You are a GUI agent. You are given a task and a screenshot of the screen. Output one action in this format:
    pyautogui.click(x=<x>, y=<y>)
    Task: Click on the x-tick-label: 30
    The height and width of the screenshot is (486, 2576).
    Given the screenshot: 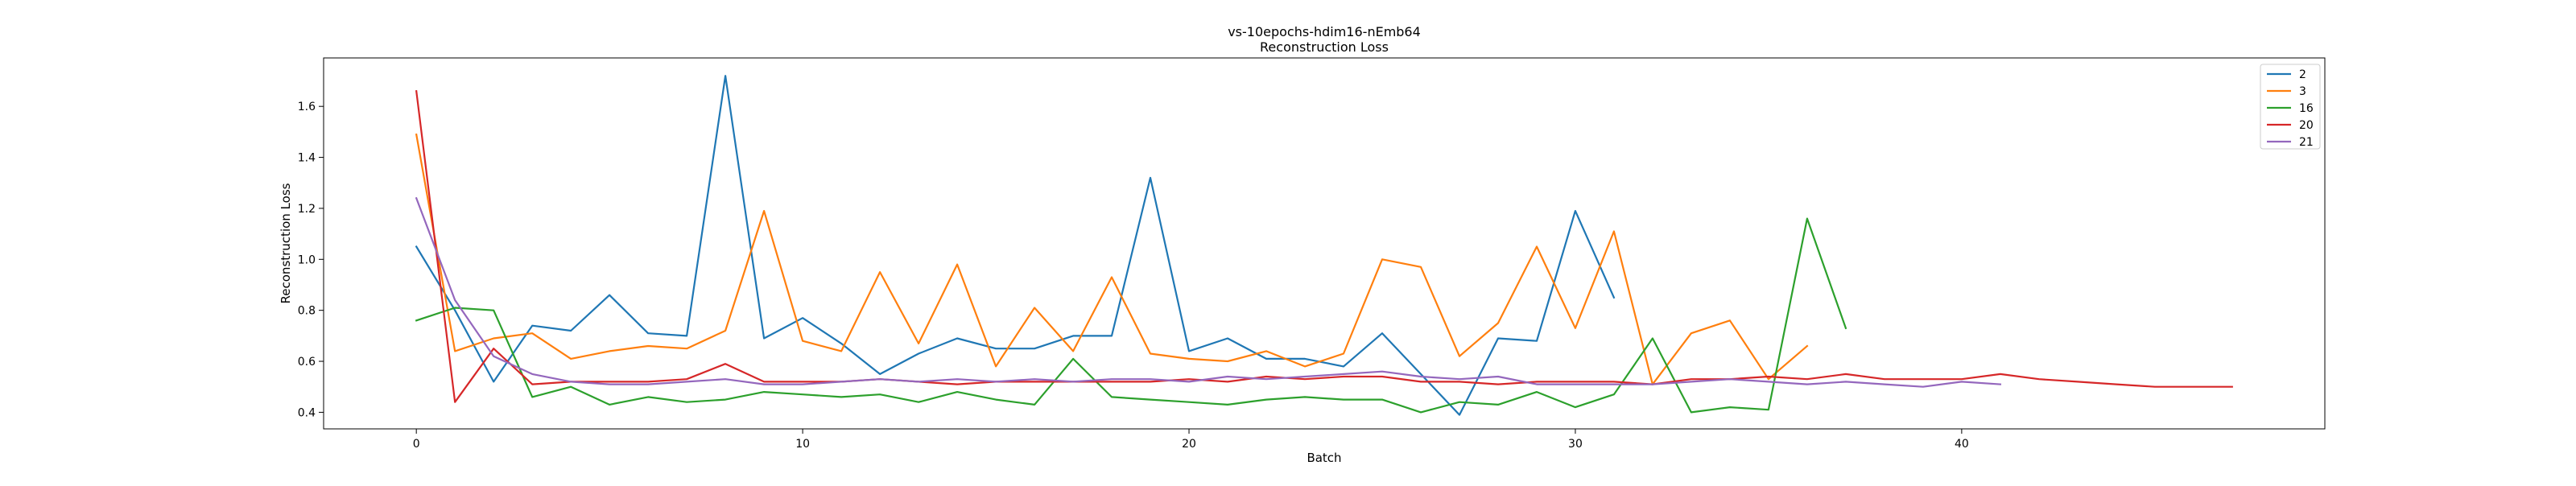 What is the action you would take?
    pyautogui.click(x=1575, y=444)
    